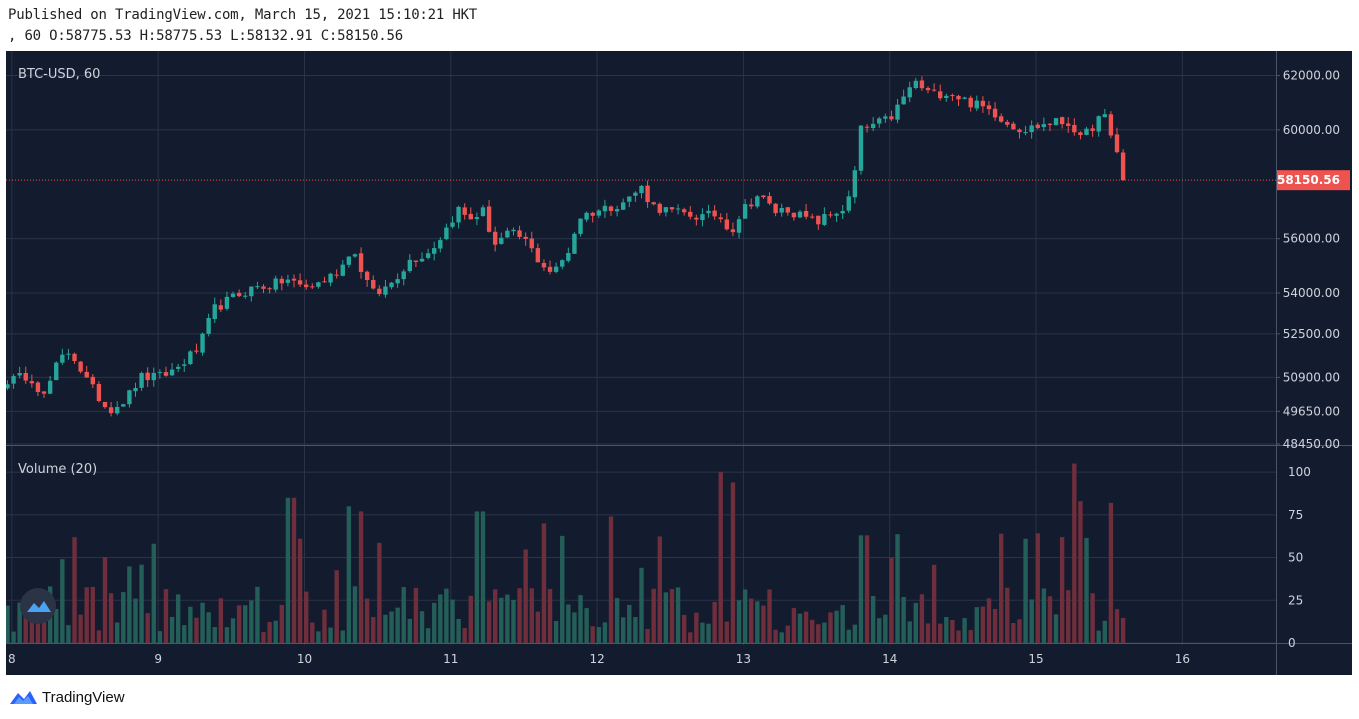 This screenshot has width=1359, height=719. I want to click on tradingview-badge, so click(38, 606).